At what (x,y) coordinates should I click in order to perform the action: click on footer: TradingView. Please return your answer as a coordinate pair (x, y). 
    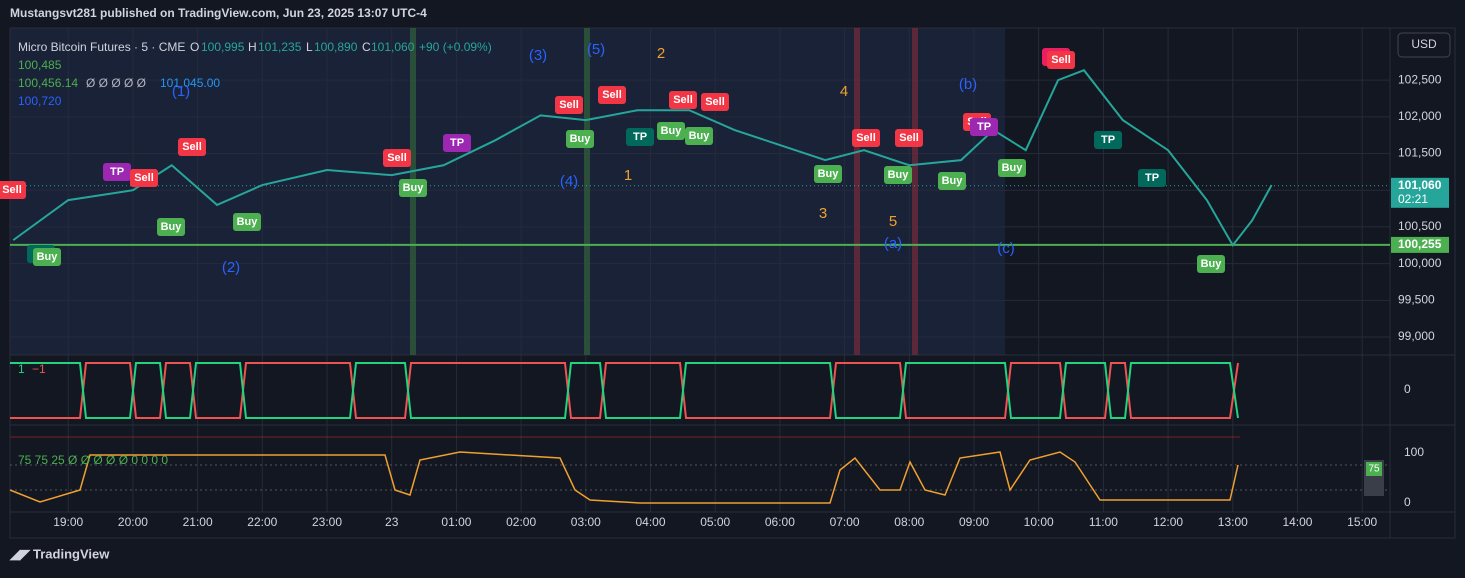
    Looking at the image, I should click on (71, 553).